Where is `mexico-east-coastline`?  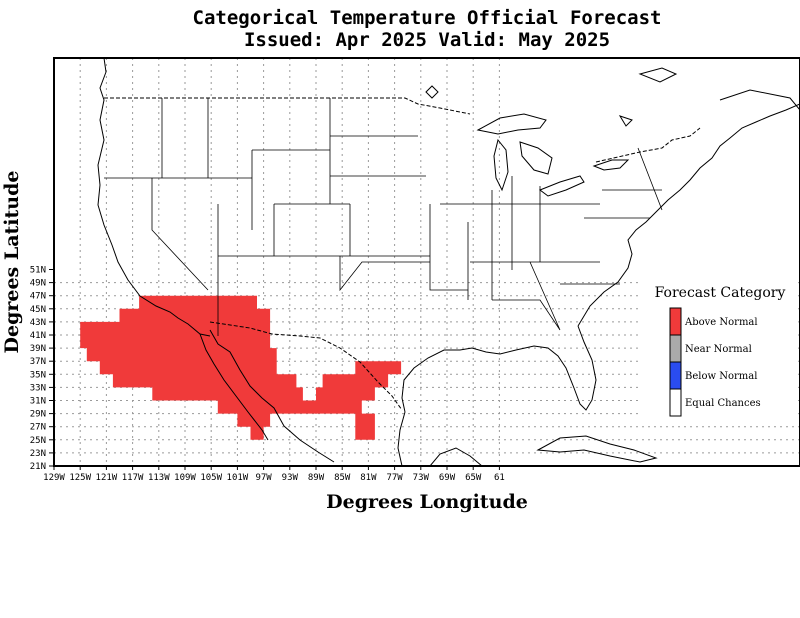
mexico-east-coastline is located at coordinates (440, 438).